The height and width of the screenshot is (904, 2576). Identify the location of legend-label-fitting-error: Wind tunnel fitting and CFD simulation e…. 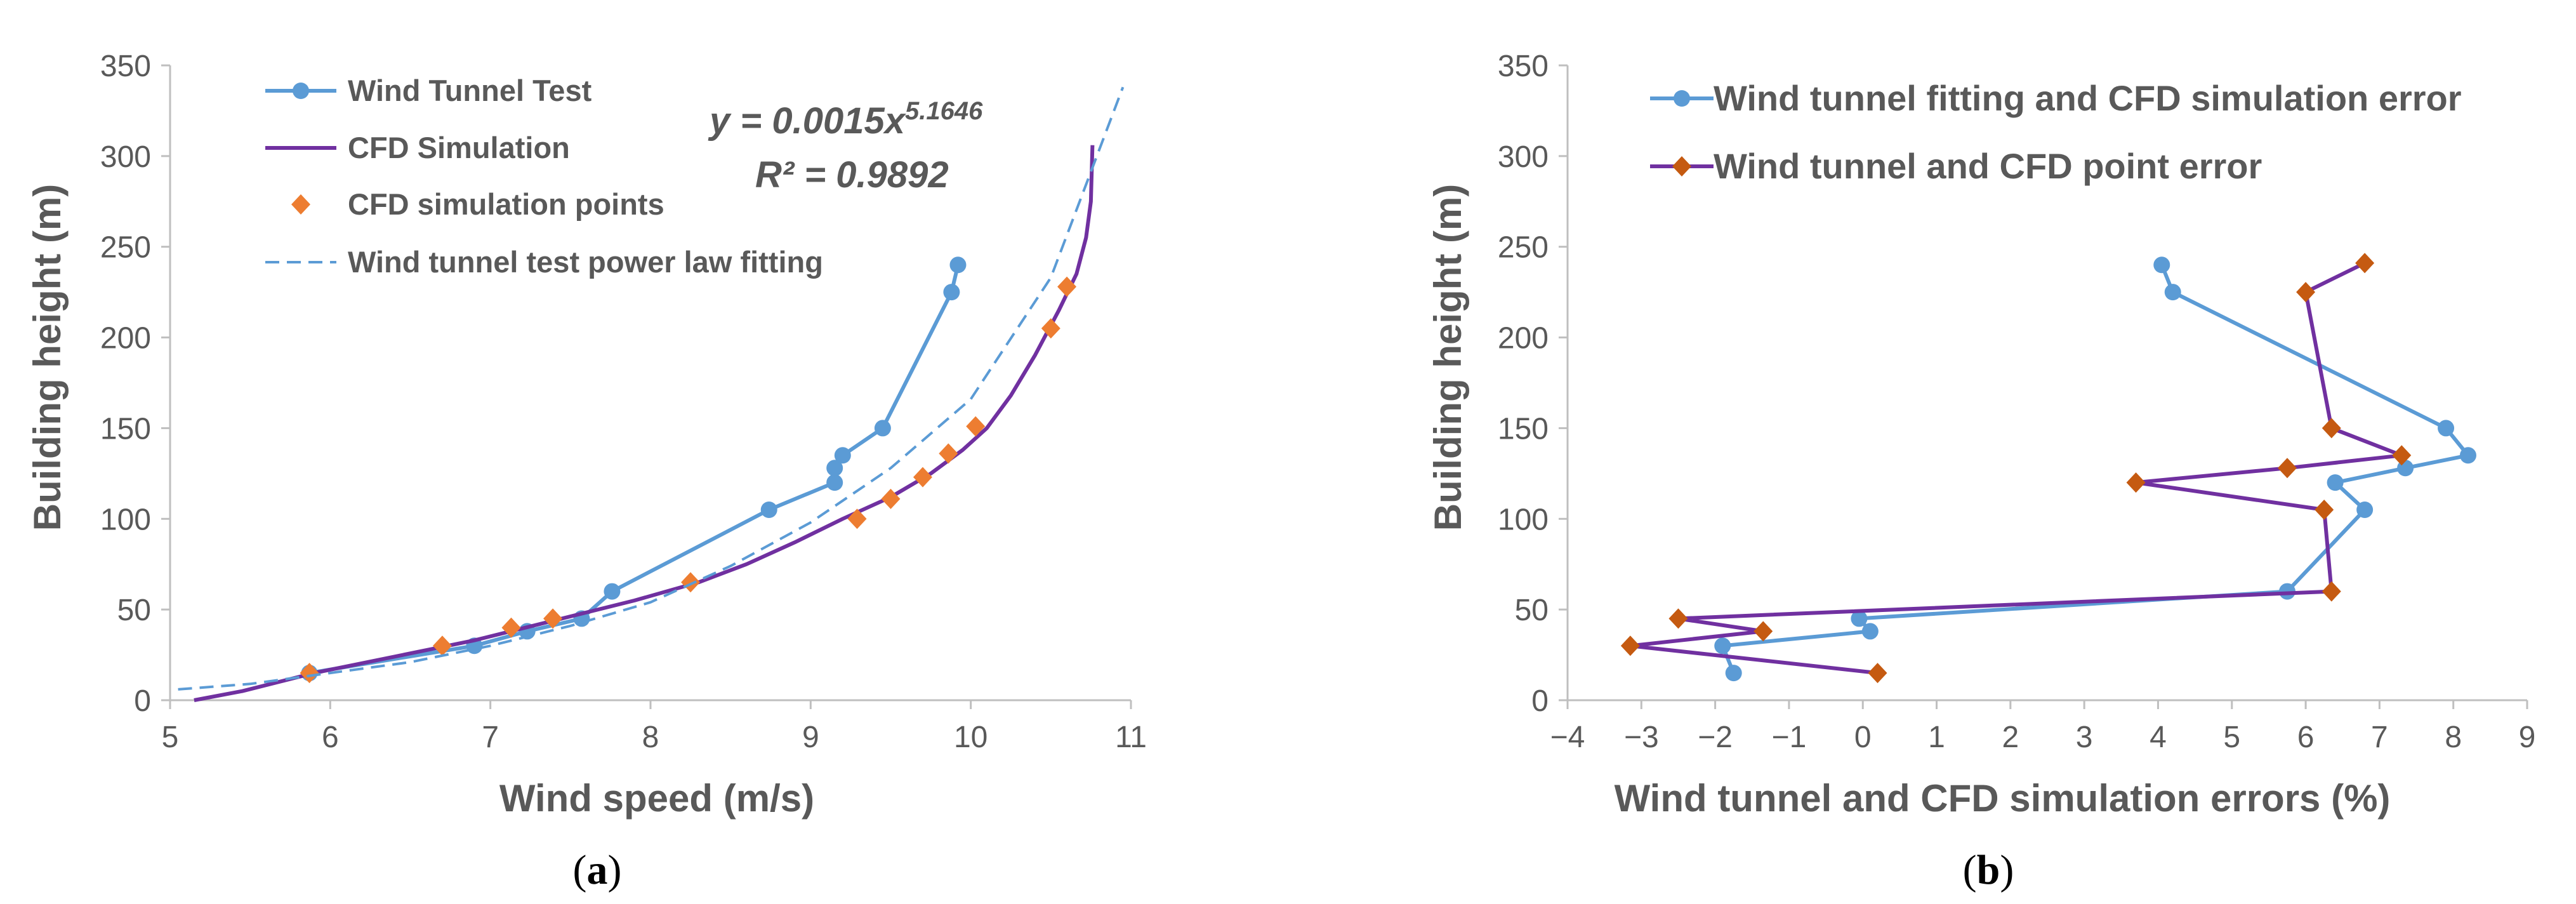
(2088, 98).